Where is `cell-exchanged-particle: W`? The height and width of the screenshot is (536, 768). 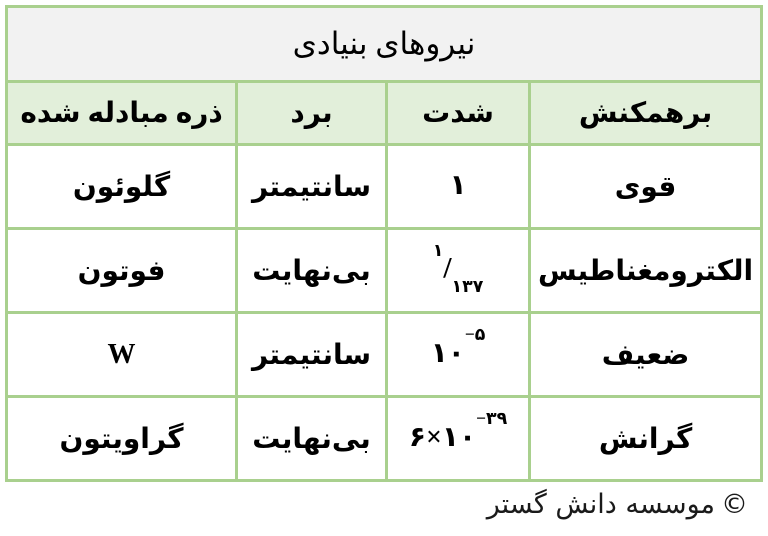
cell-exchanged-particle: W is located at coordinates (121, 354).